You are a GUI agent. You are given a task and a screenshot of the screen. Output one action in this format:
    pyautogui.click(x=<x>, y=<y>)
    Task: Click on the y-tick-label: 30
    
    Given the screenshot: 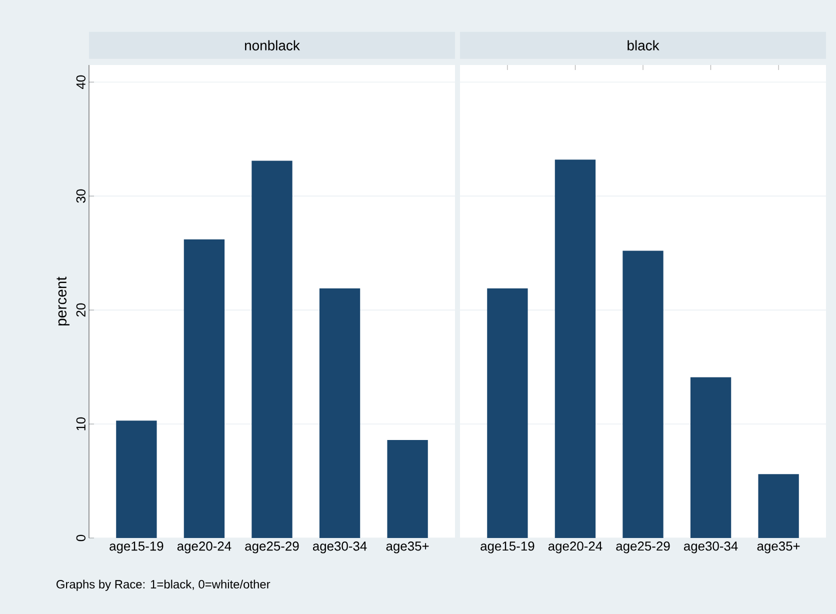 What is the action you would take?
    pyautogui.click(x=81, y=196)
    